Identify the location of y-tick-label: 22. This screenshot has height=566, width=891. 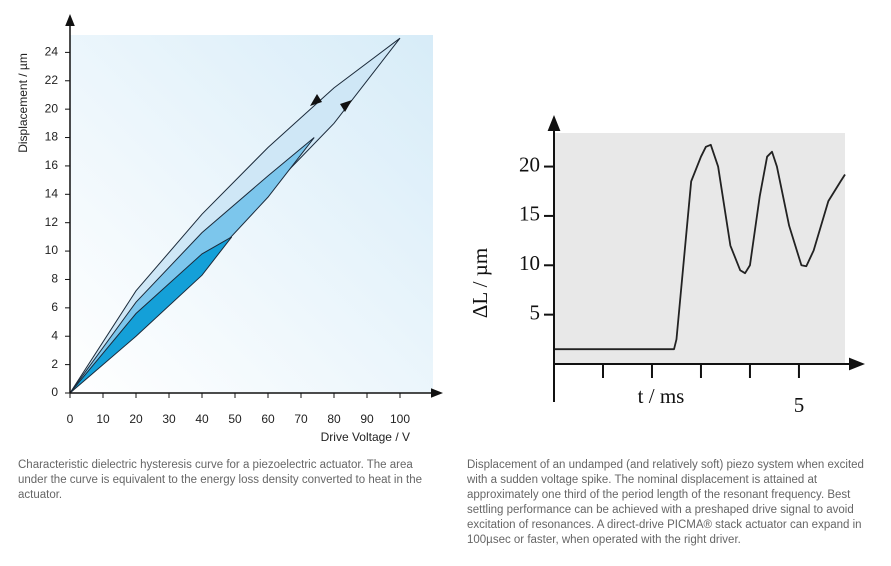
(52, 80).